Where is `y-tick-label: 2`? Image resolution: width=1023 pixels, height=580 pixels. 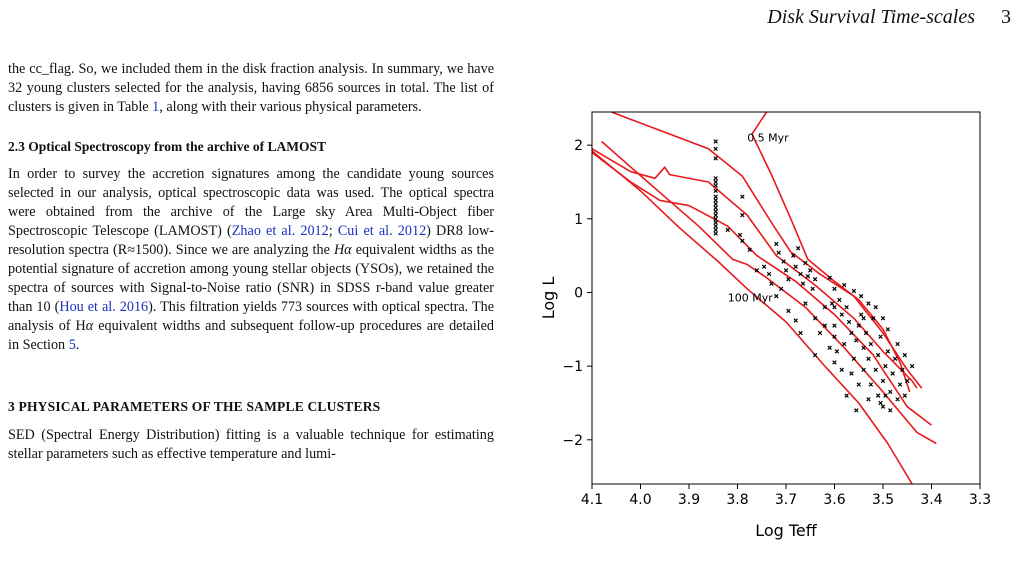 y-tick-label: 2 is located at coordinates (578, 146).